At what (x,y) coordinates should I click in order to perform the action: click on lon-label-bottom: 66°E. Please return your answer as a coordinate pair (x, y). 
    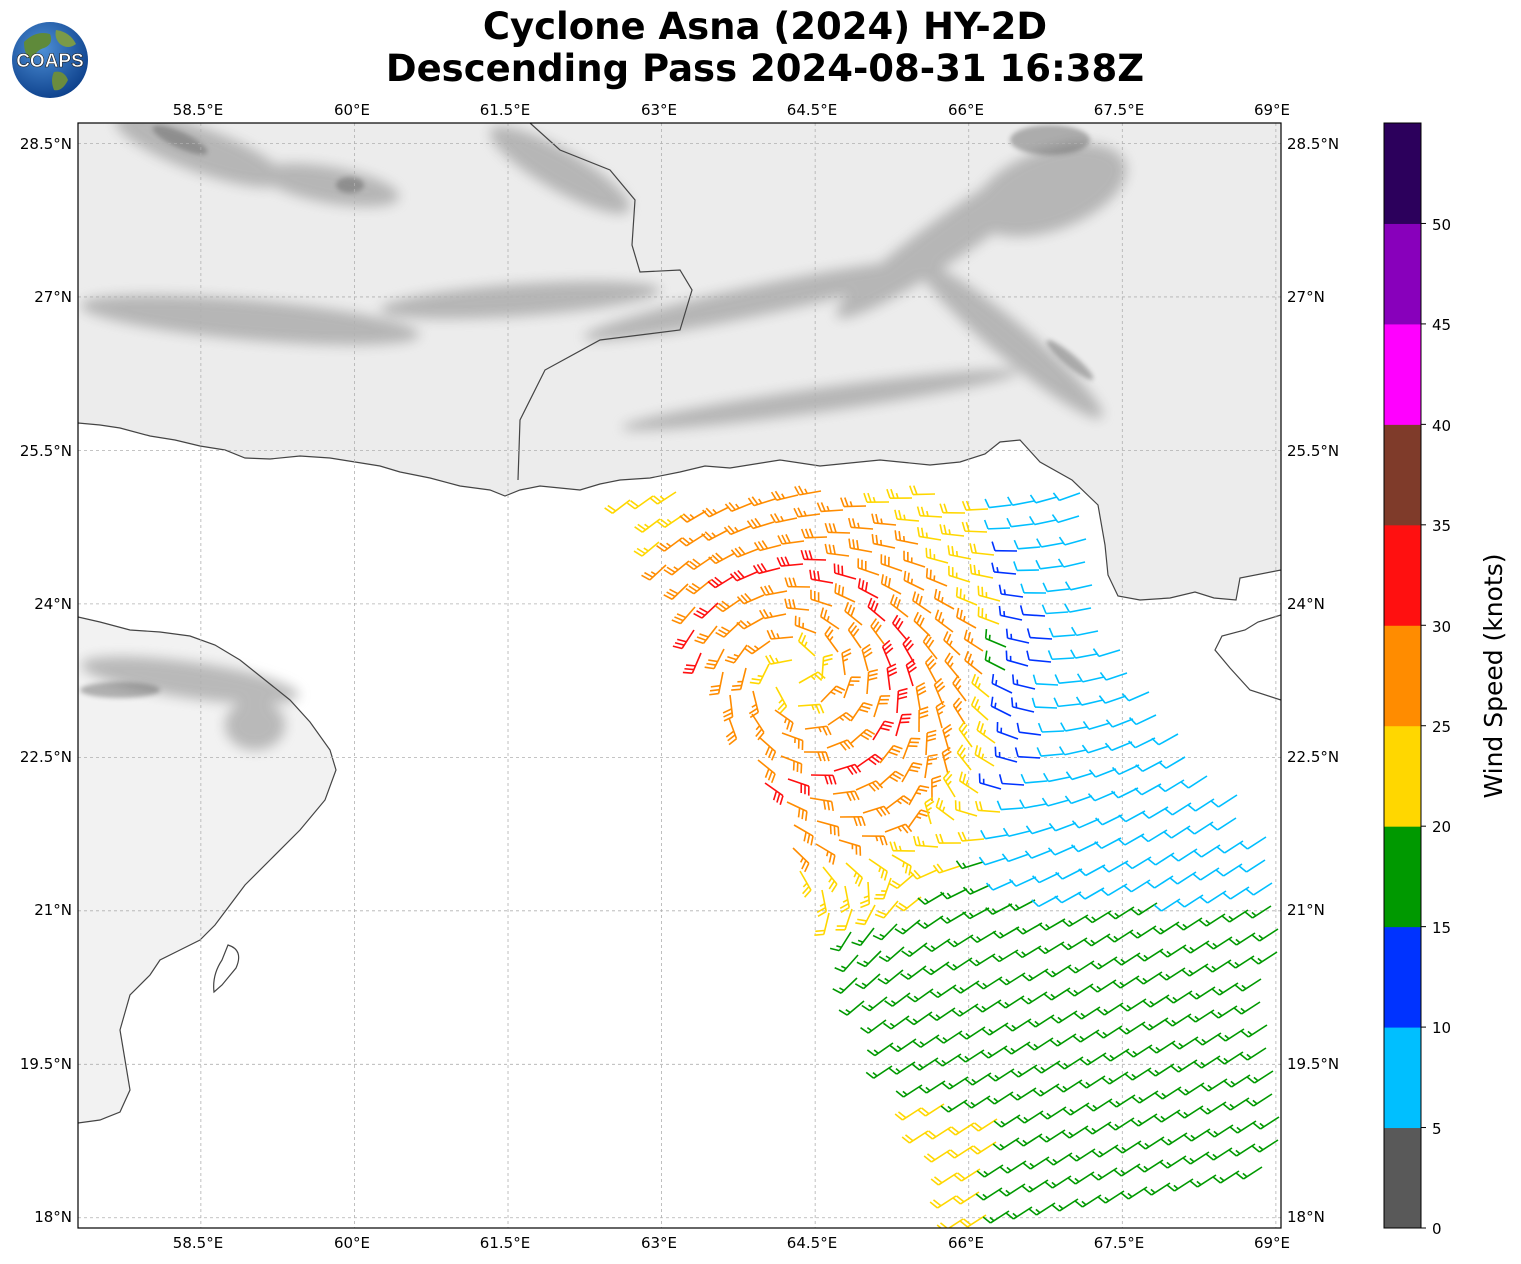
    Looking at the image, I should click on (966, 1243).